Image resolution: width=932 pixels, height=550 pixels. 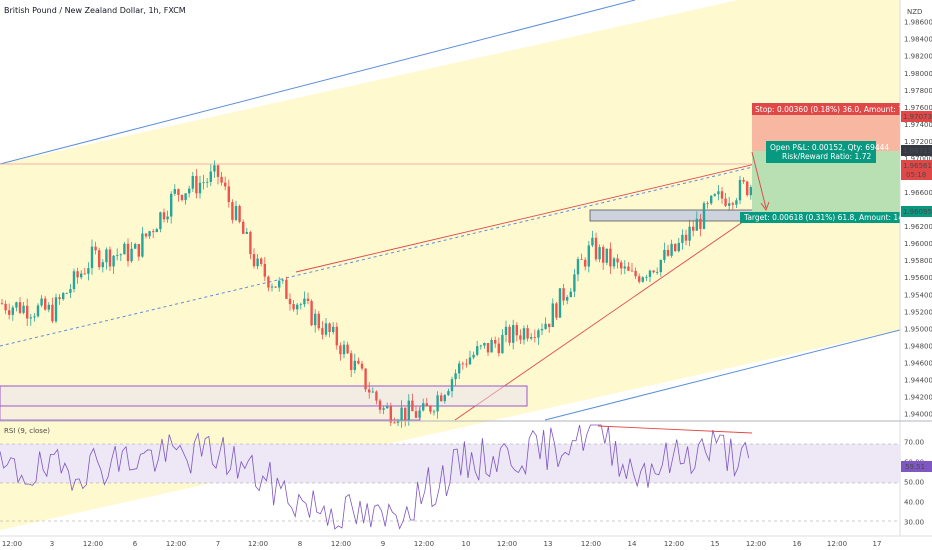 I want to click on stop-label-box: Stop: 0.00360 (0.18%) 36.0, Amount: 750, so click(x=832, y=109).